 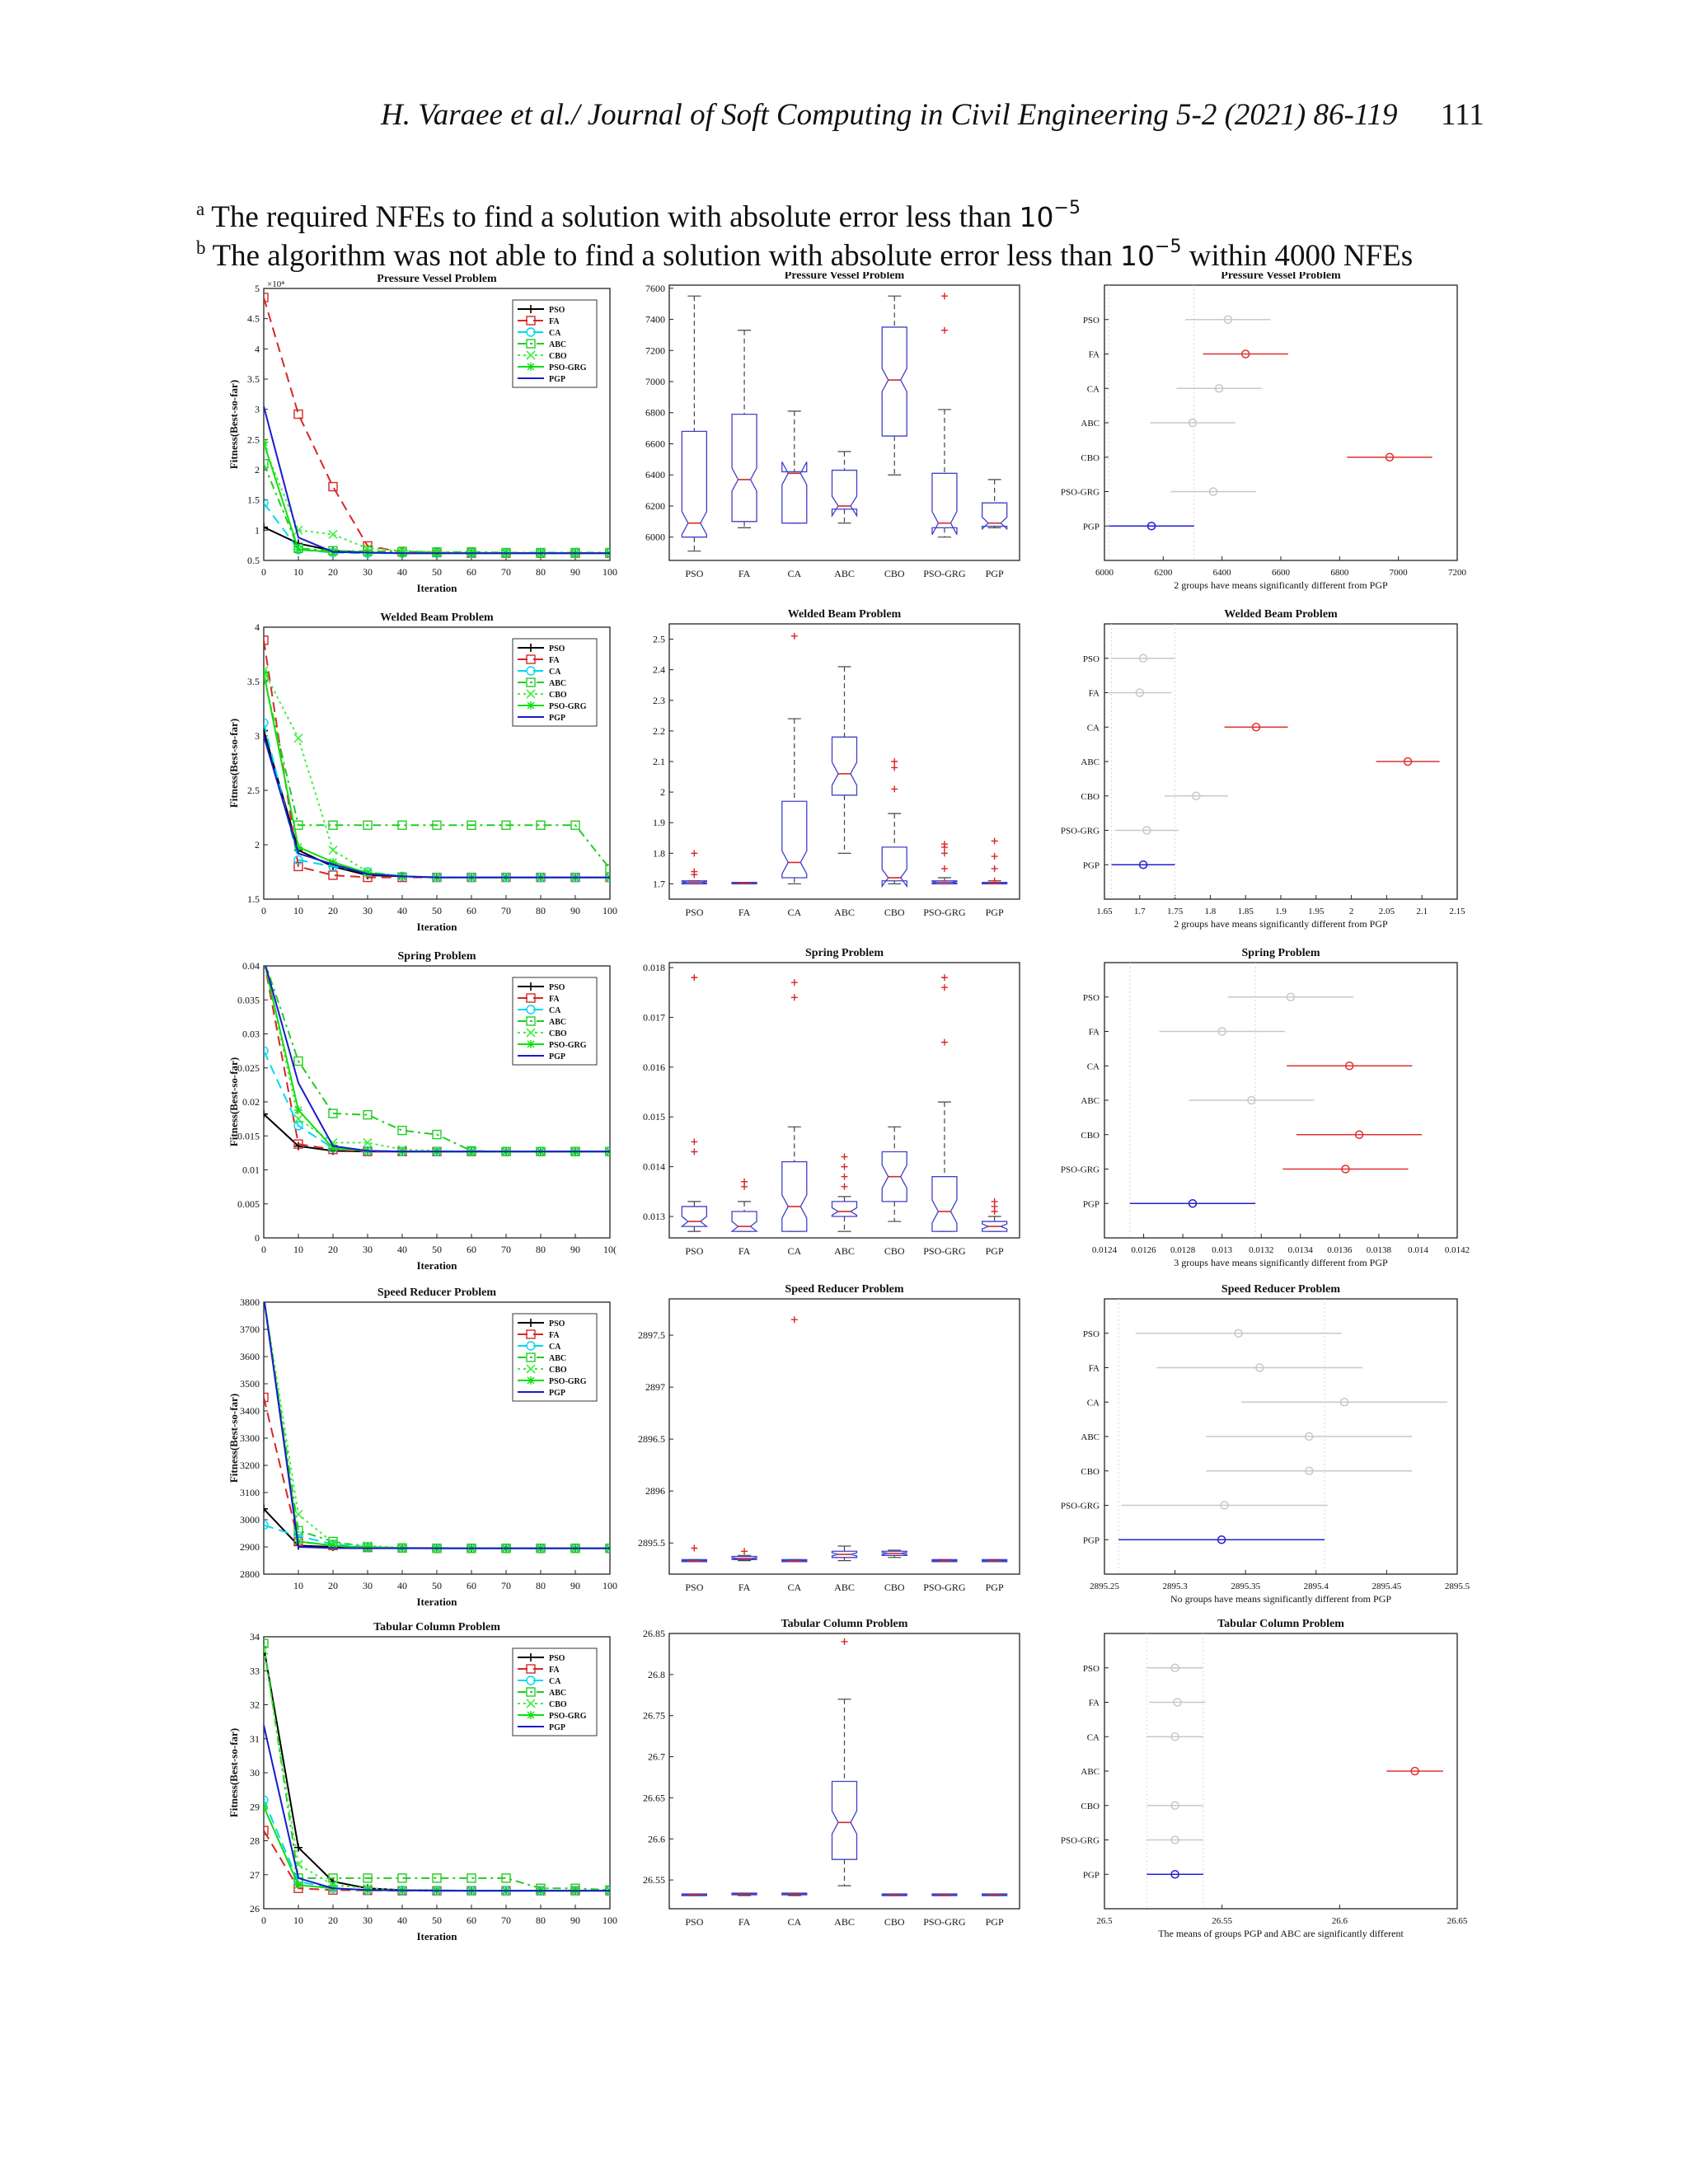 What do you see at coordinates (655, 537) in the screenshot?
I see `y-tick-label: 6000` at bounding box center [655, 537].